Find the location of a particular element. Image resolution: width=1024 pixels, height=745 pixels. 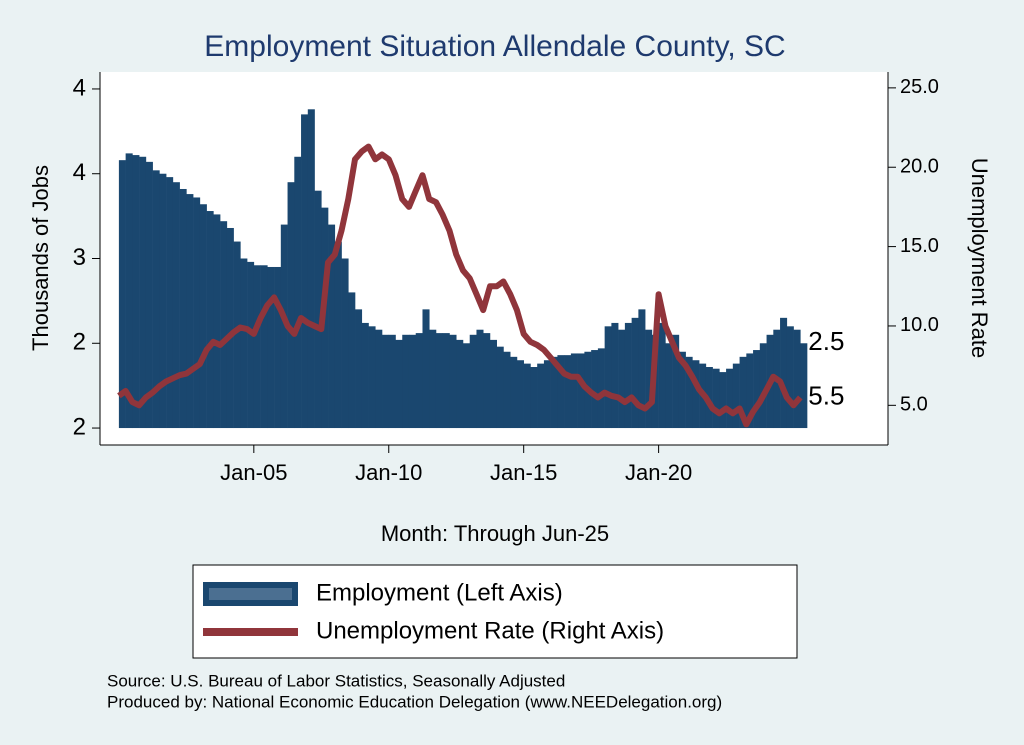

y2-axis-title: Unemployment Rate is located at coordinates (979, 258).